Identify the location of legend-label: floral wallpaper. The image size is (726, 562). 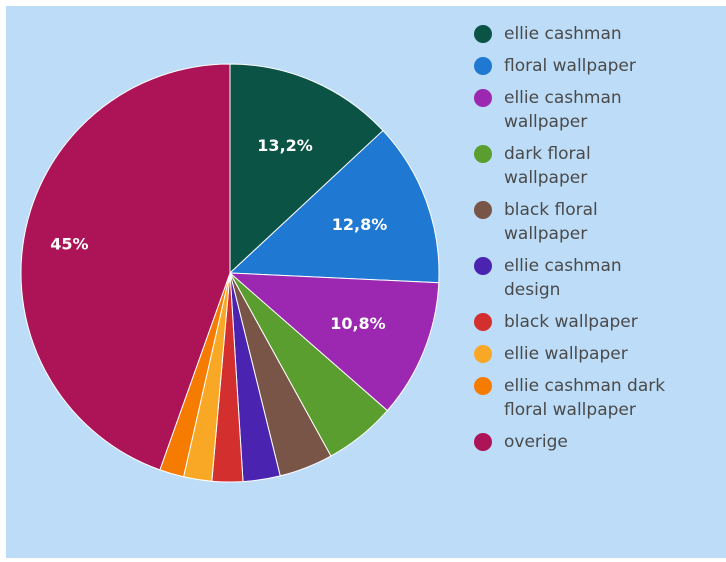
(570, 66).